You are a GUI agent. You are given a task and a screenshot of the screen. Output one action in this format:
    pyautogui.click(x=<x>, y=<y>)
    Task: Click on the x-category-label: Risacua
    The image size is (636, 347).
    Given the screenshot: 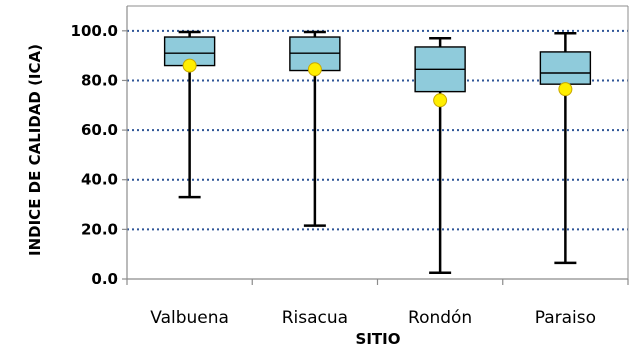 What is the action you would take?
    pyautogui.click(x=315, y=318)
    